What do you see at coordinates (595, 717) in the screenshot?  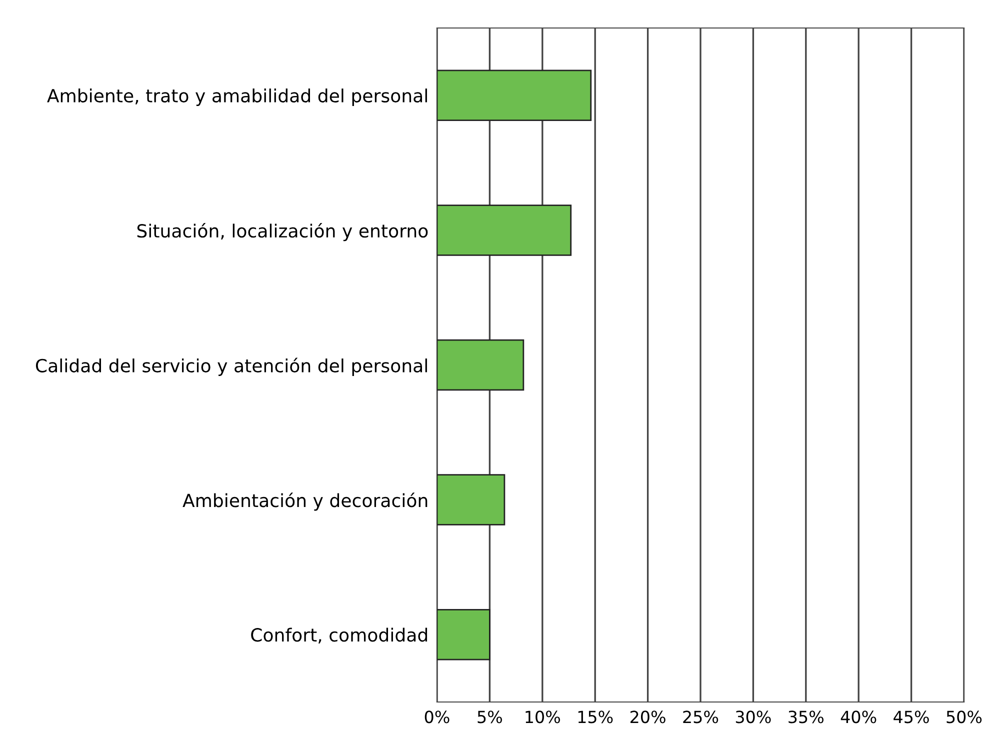 I see `x-tick-label: 15%` at bounding box center [595, 717].